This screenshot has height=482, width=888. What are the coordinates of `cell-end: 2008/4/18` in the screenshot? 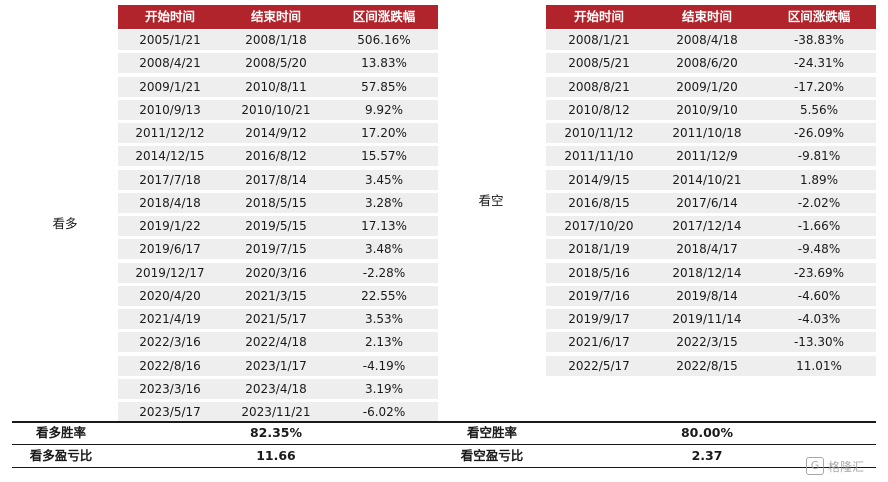 It's located at (707, 40).